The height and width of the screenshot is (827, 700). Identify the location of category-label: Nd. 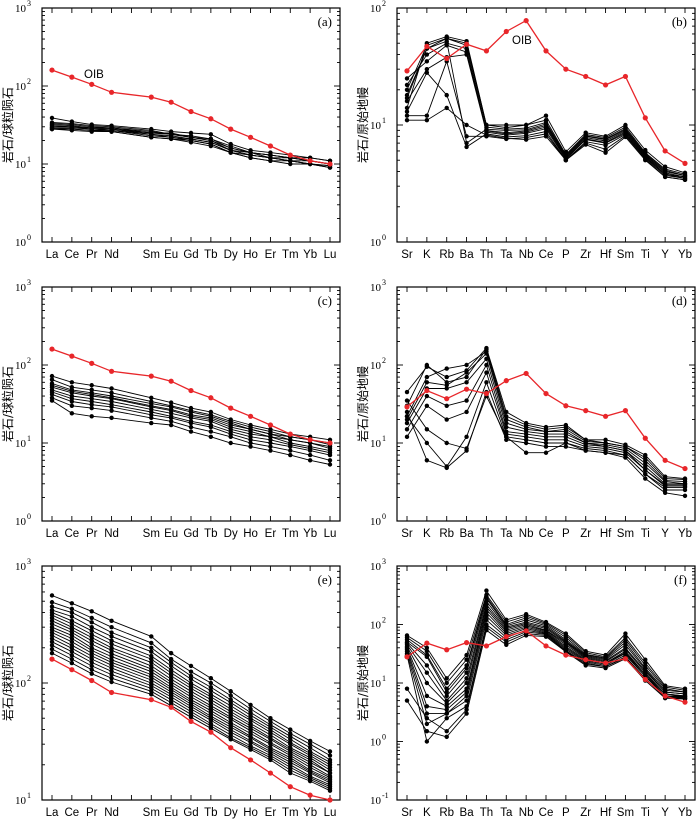
(111, 534).